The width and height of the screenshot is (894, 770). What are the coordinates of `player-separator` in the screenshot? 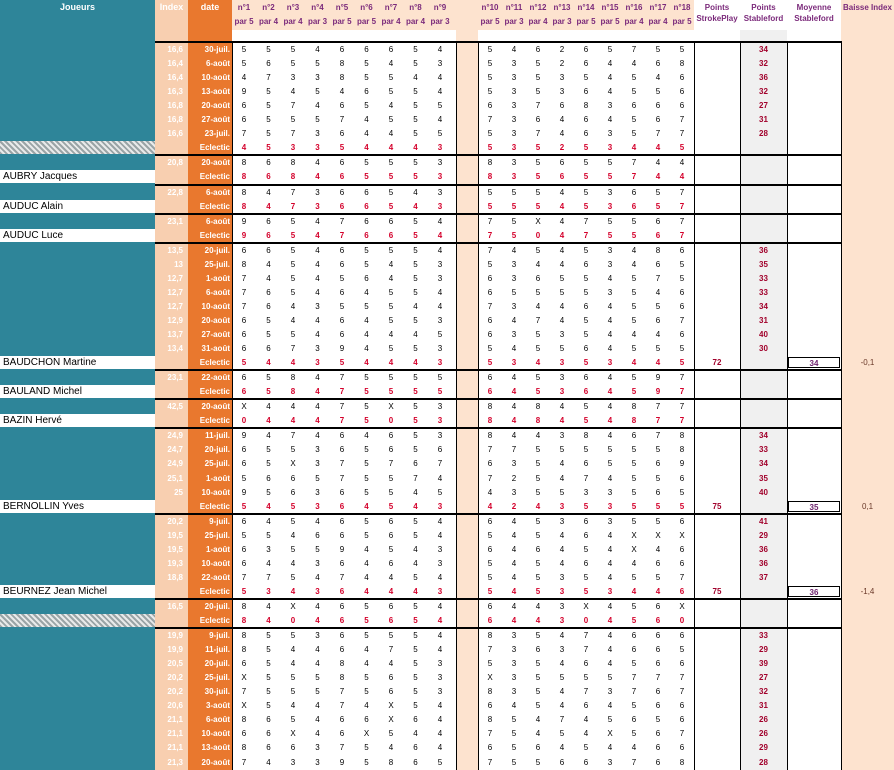 It's located at (498, 513).